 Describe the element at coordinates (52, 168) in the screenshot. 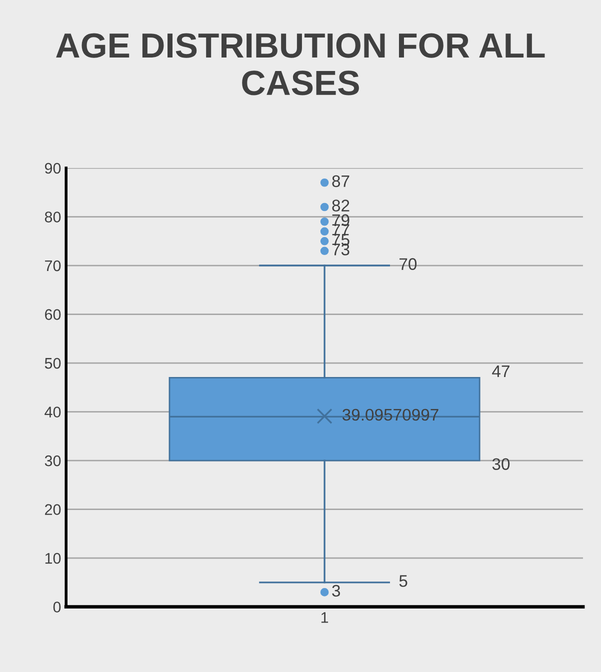

I see `y-tick-label: 90` at that location.